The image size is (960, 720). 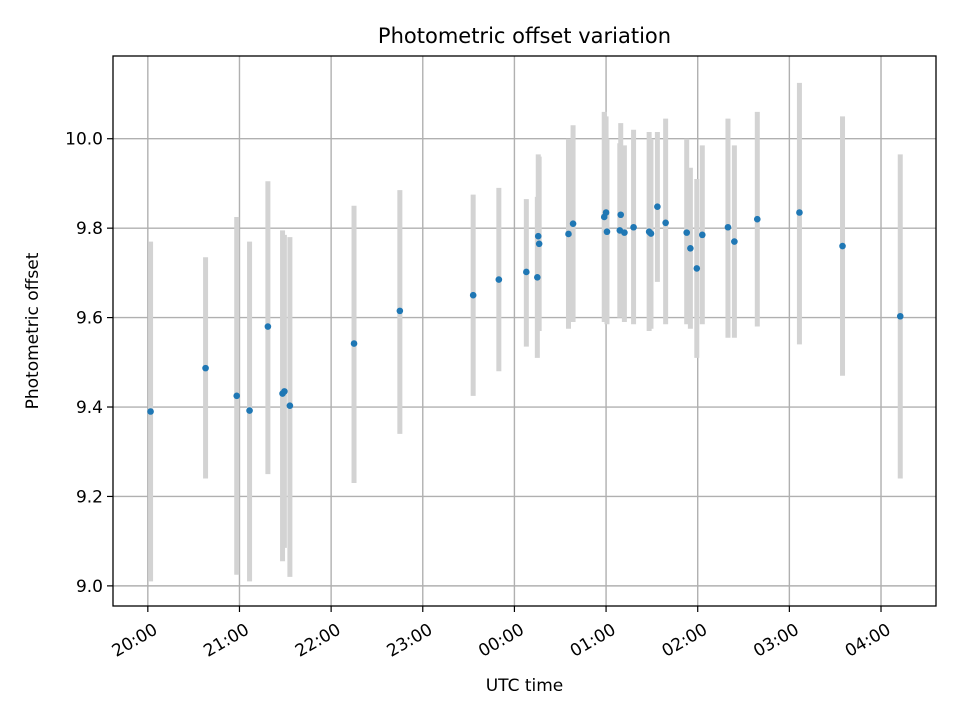 I want to click on x-tick-label: 22:00, so click(x=318, y=641).